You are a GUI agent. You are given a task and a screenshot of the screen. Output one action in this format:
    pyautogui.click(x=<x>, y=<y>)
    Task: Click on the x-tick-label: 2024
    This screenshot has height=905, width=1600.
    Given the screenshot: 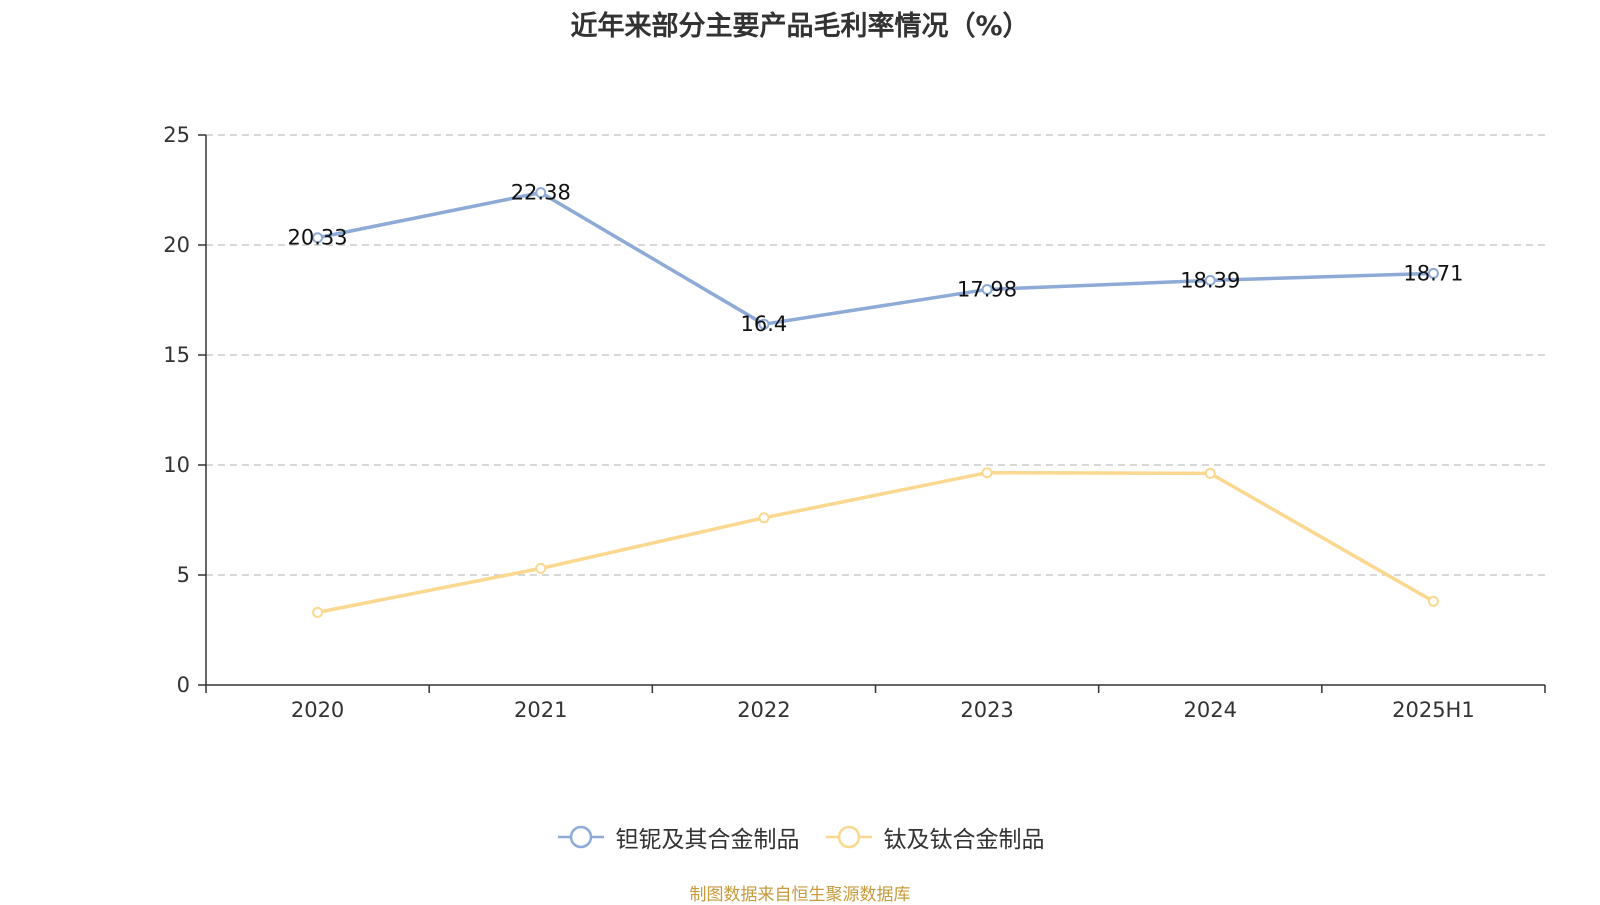 What is the action you would take?
    pyautogui.click(x=1210, y=710)
    